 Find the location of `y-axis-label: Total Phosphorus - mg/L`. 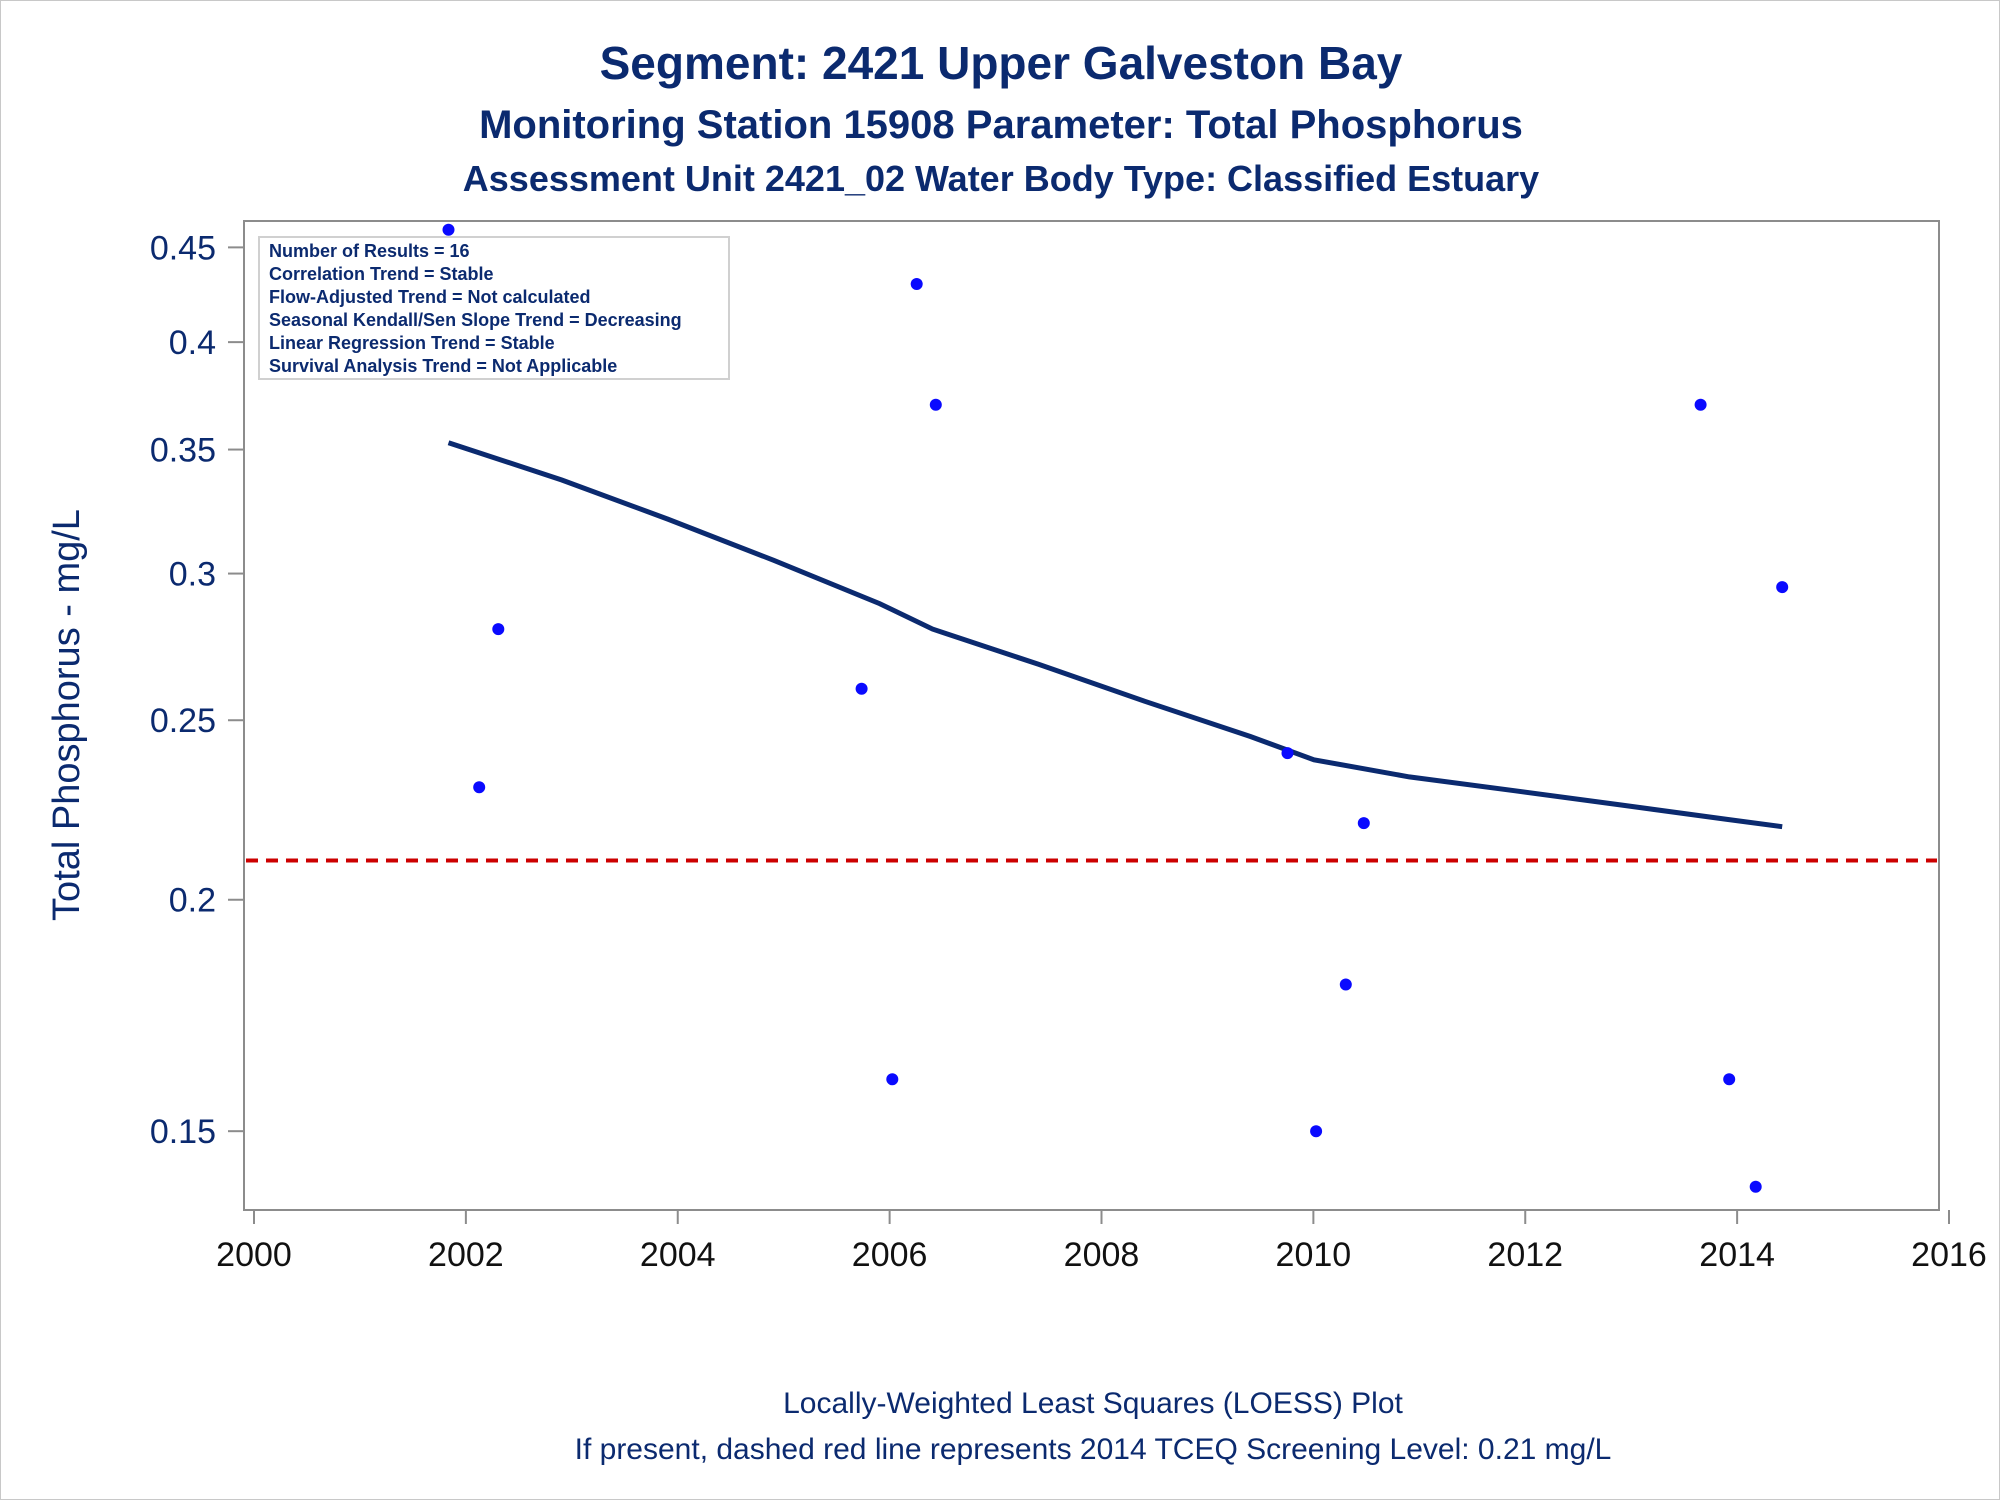

y-axis-label: Total Phosphorus - mg/L is located at coordinates (67, 715).